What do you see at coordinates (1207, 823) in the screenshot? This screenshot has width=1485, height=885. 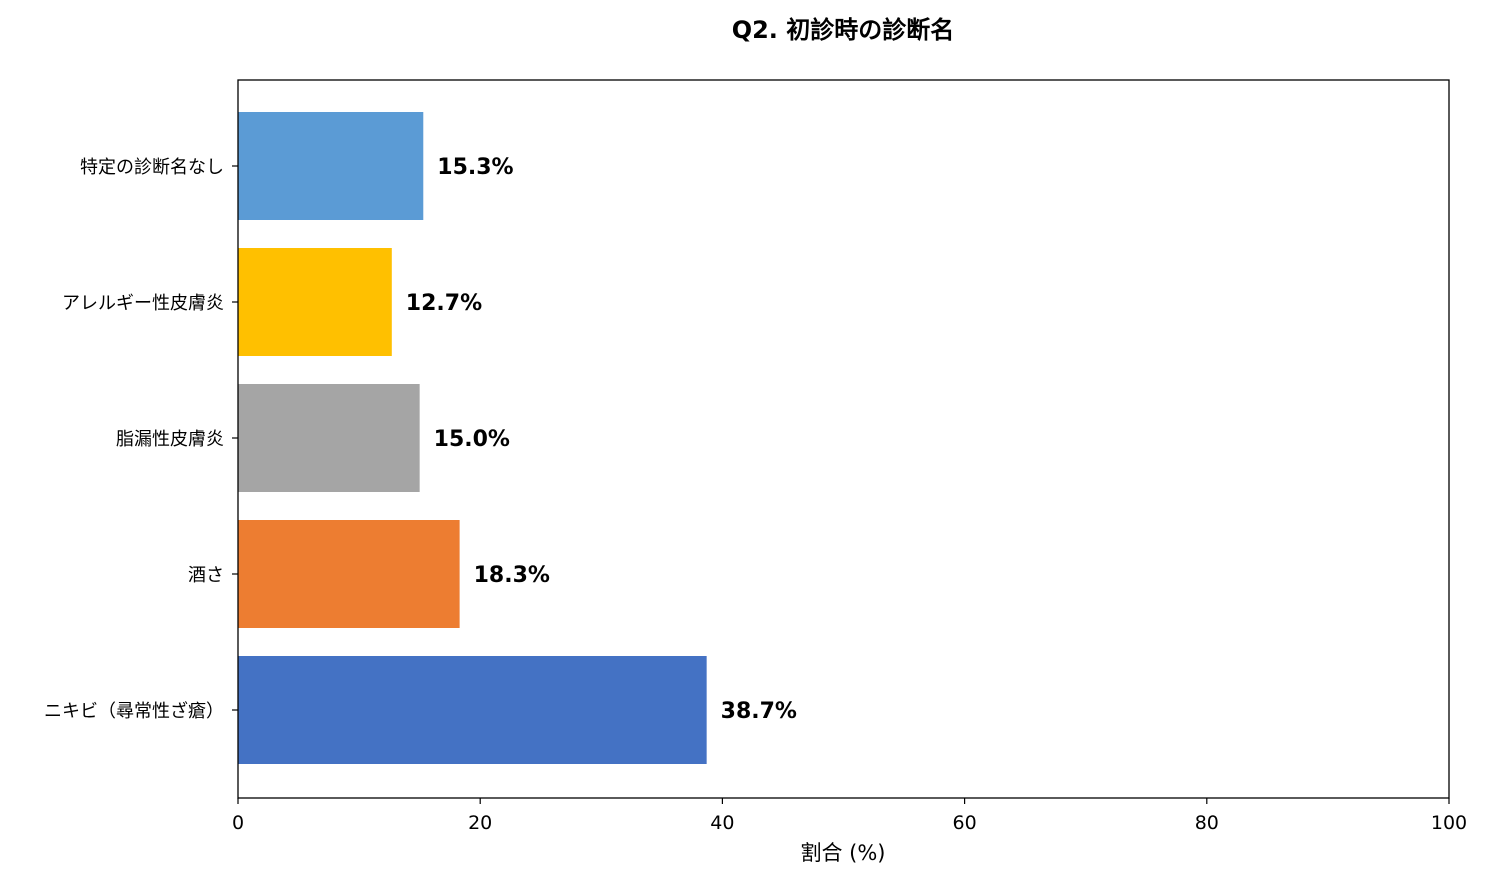 I see `x-tick-label: 80` at bounding box center [1207, 823].